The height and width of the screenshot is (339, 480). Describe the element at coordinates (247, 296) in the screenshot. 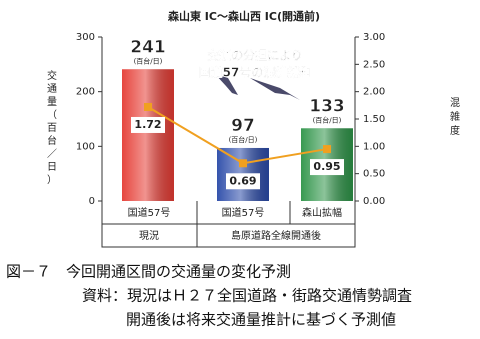

I see `caption: 資料：現況はＨ２７全国道路・街路交通情勢調査` at that location.